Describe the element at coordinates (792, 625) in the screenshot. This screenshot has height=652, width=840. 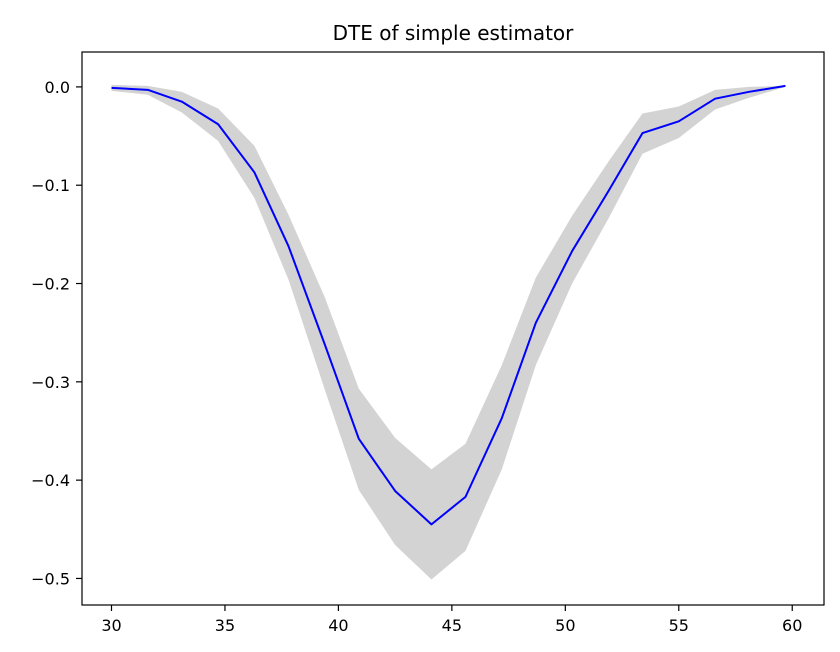
I see `x-tick-label: 60` at that location.